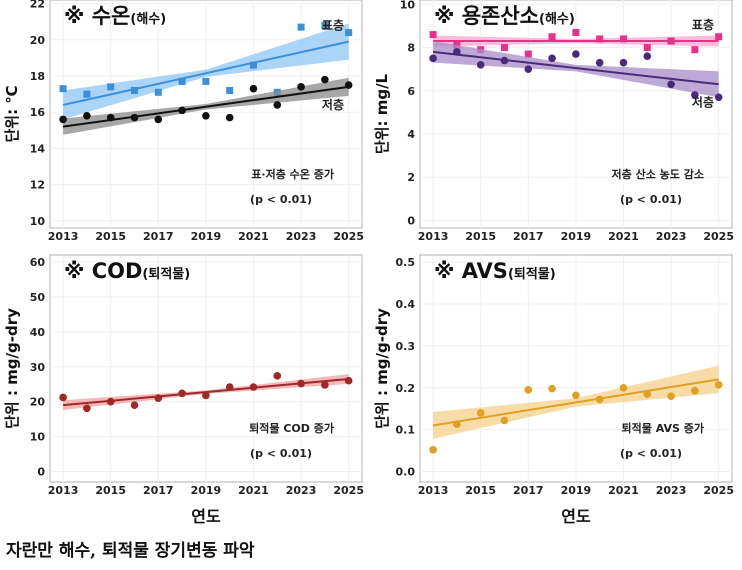 The image size is (742, 570). I want to click on y-tick-label: 14, so click(38, 148).